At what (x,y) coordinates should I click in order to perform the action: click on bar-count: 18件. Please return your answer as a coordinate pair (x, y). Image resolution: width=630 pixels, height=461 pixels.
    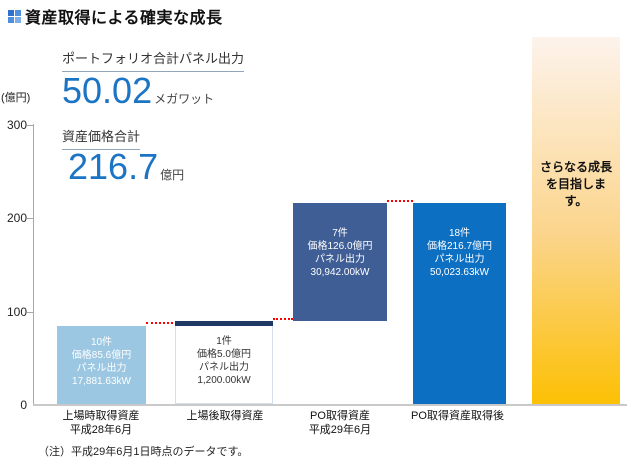
    Looking at the image, I should click on (459, 233).